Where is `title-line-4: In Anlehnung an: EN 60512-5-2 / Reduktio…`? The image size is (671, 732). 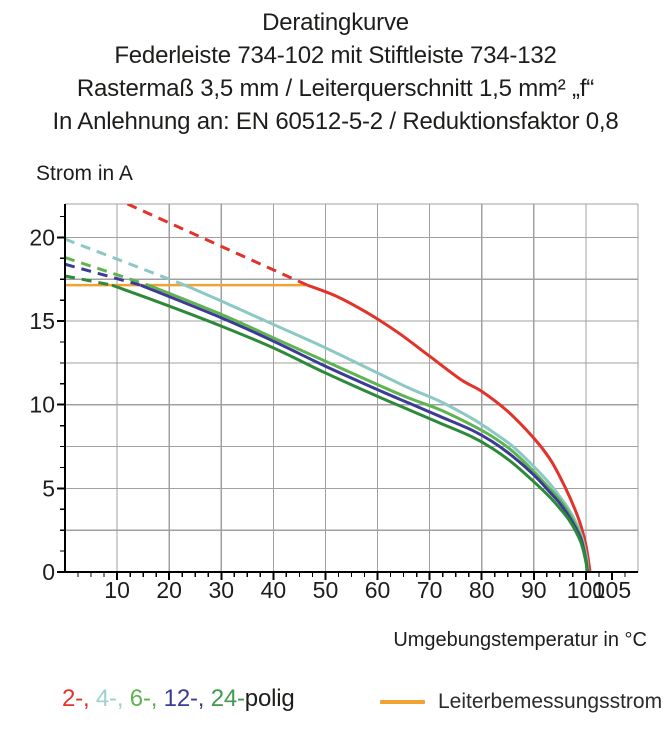 title-line-4: In Anlehnung an: EN 60512-5-2 / Reduktio… is located at coordinates (335, 121).